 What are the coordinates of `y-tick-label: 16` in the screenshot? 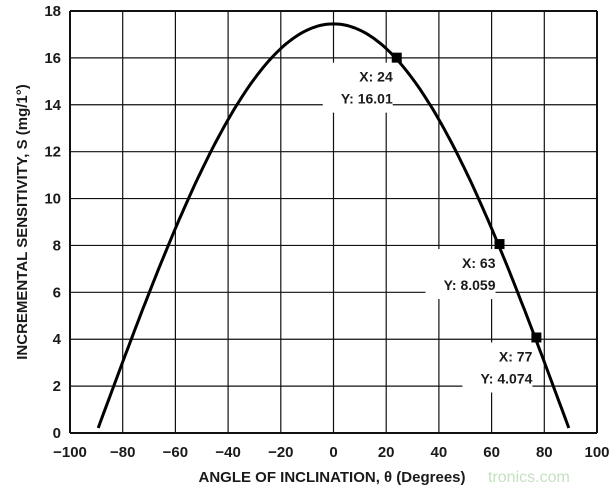 It's located at (52, 58).